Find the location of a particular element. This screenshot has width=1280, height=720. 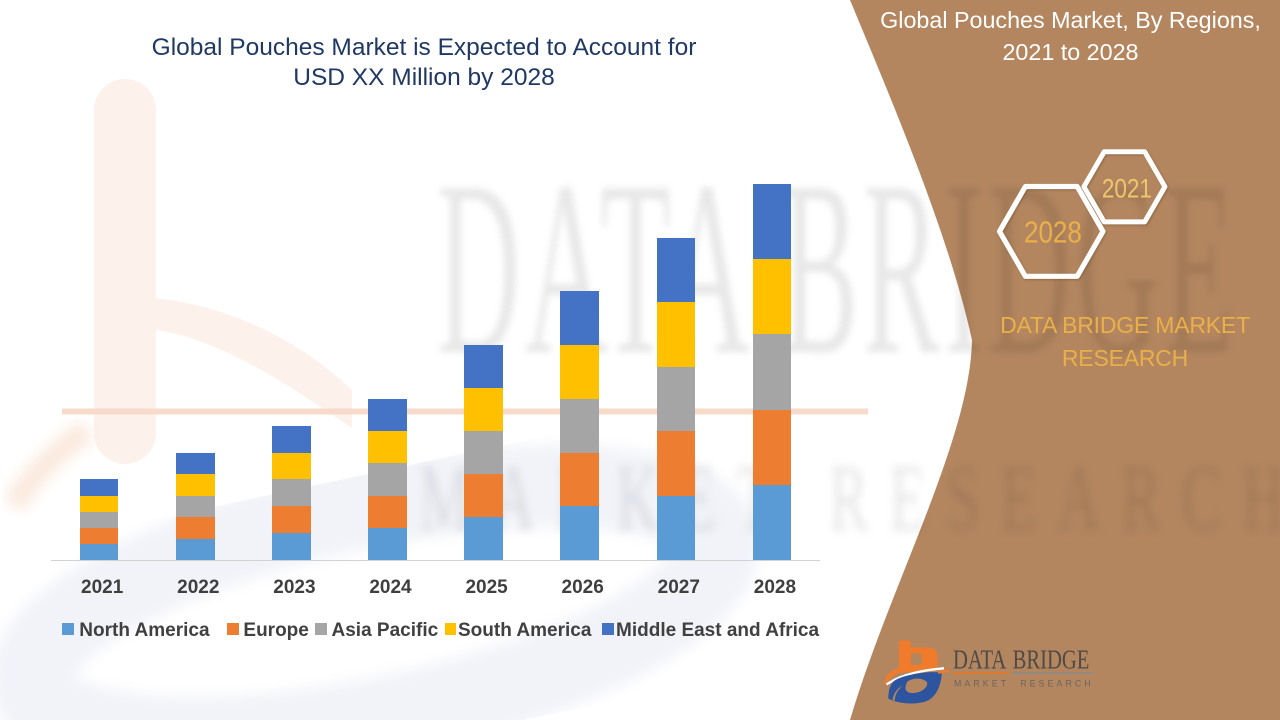

svg-text: 2028 is located at coordinates (1053, 232).